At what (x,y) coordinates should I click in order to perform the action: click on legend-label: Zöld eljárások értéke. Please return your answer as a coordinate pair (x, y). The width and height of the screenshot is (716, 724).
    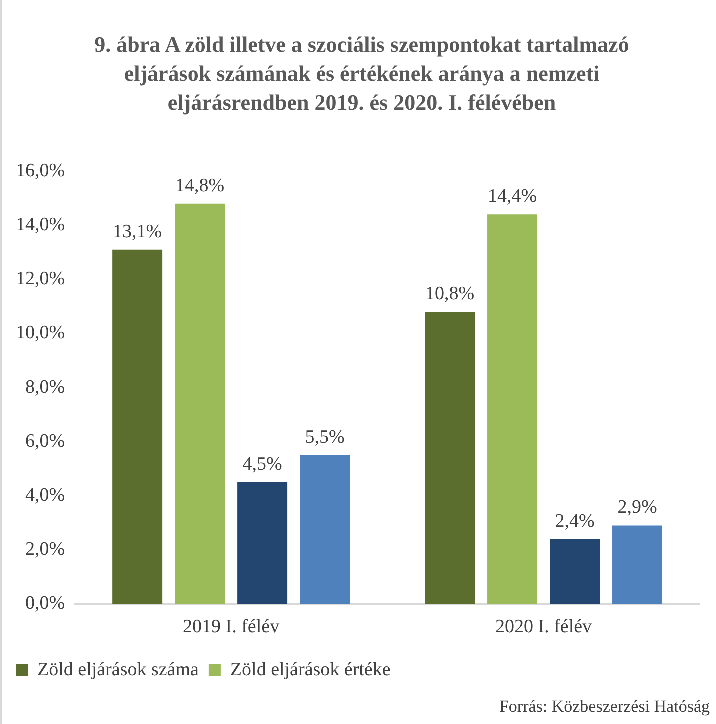
    Looking at the image, I should click on (310, 669).